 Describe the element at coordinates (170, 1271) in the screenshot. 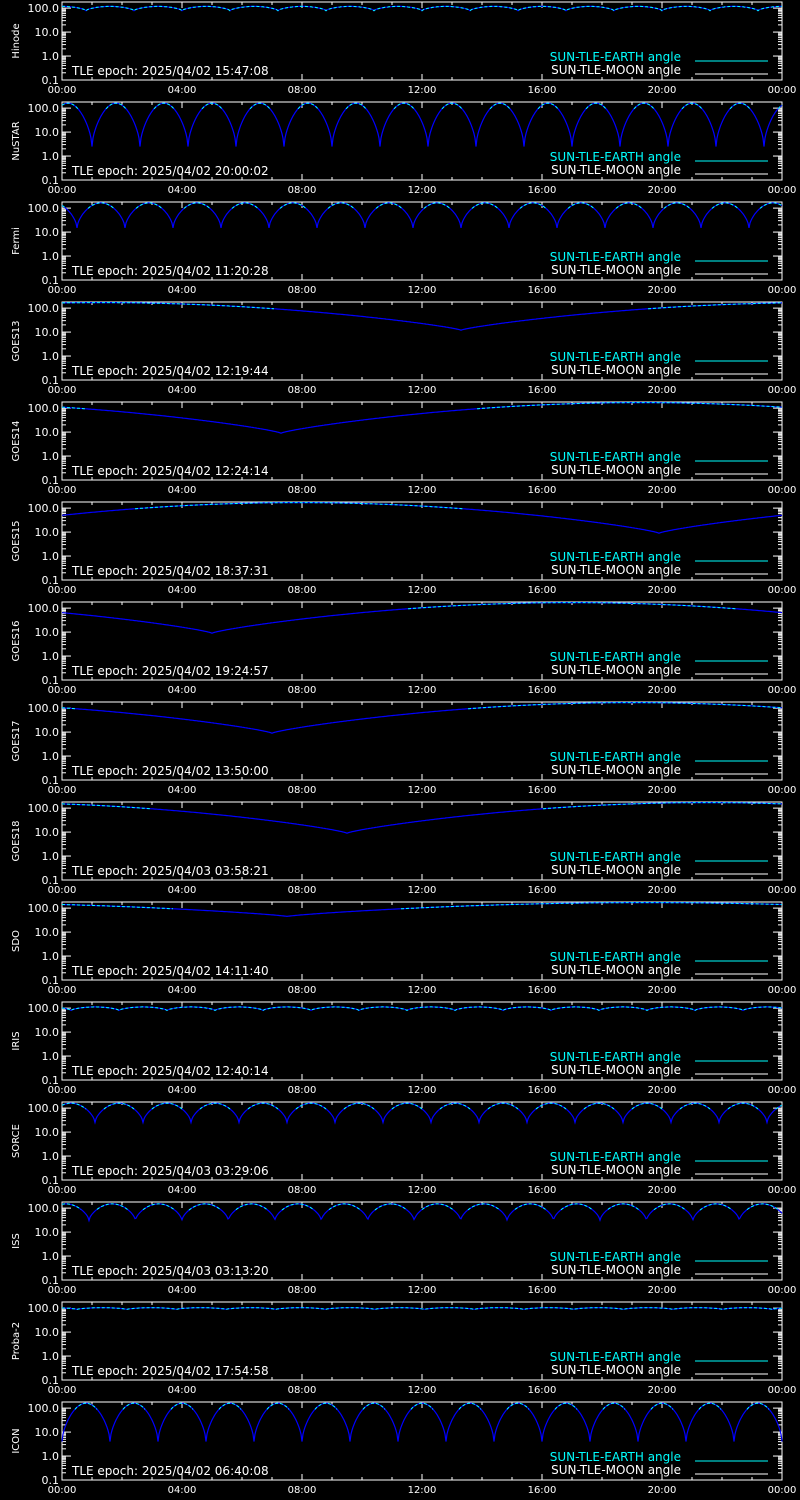

I see `tle-epoch-label: TLE epoch: 2025/04/03 03:13:20` at that location.